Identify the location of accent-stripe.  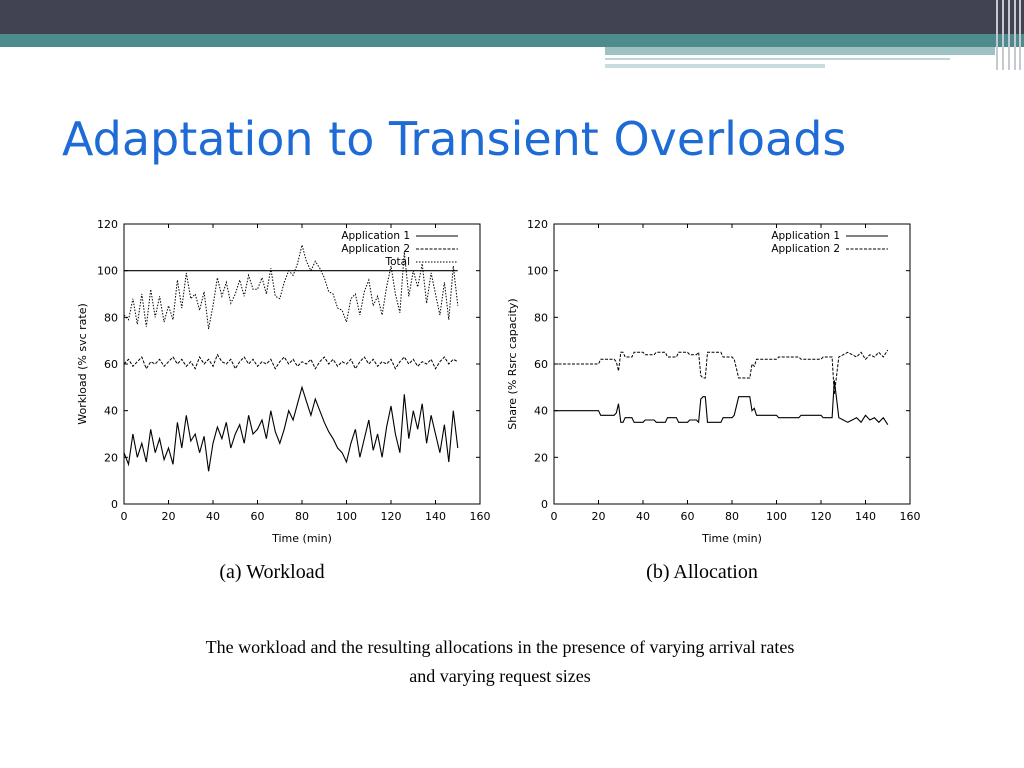
(800, 51).